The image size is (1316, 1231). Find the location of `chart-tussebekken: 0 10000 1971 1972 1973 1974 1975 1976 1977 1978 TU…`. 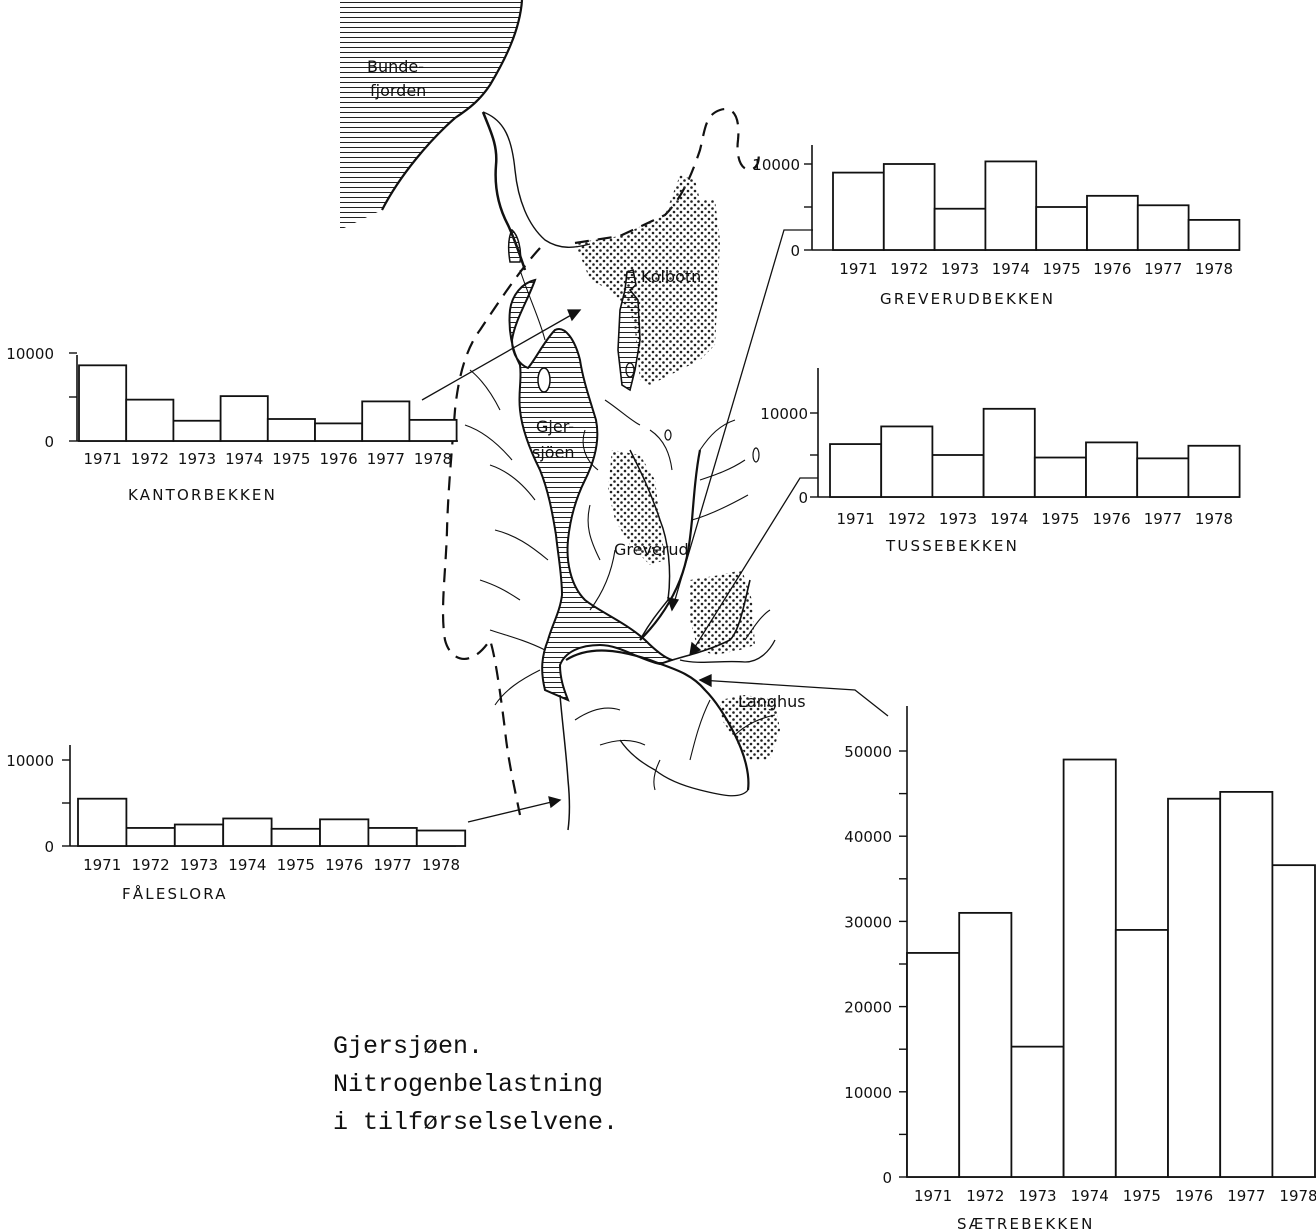

chart-tussebekken: 0 10000 1971 1972 1973 1974 1975 1976 1977 1978 TU… is located at coordinates (1000, 461).